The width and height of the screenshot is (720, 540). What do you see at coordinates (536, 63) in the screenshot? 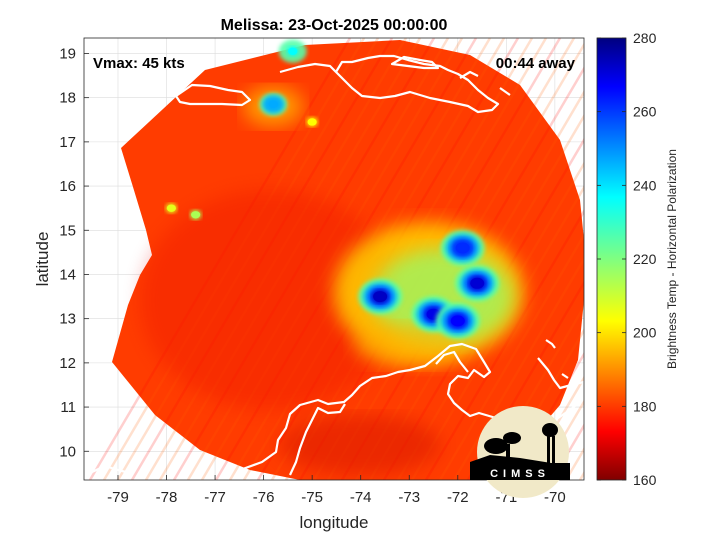
I see `time-away-annotation: 00:44 away` at bounding box center [536, 63].